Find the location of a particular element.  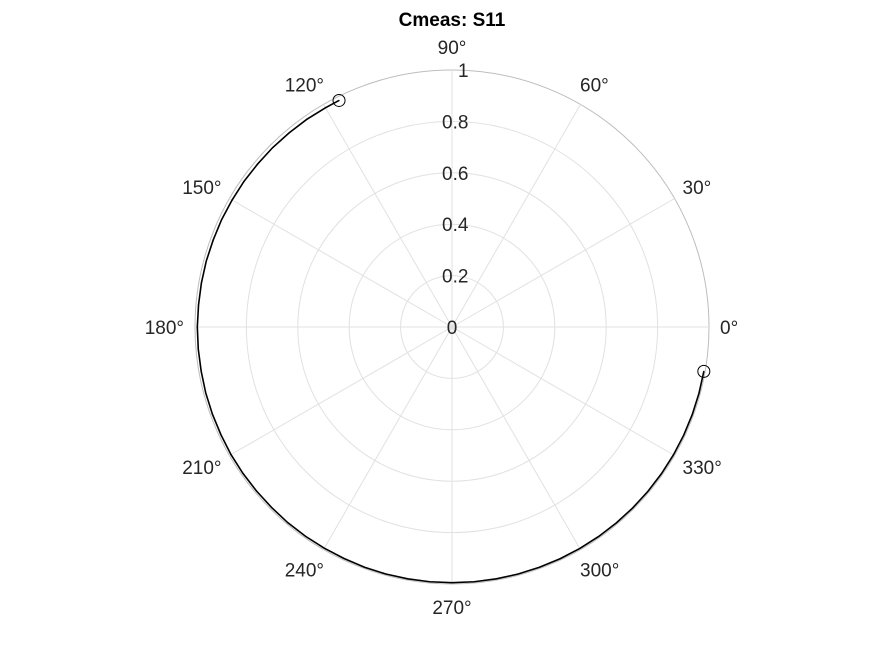

theta-tick-label: 90° is located at coordinates (452, 48).